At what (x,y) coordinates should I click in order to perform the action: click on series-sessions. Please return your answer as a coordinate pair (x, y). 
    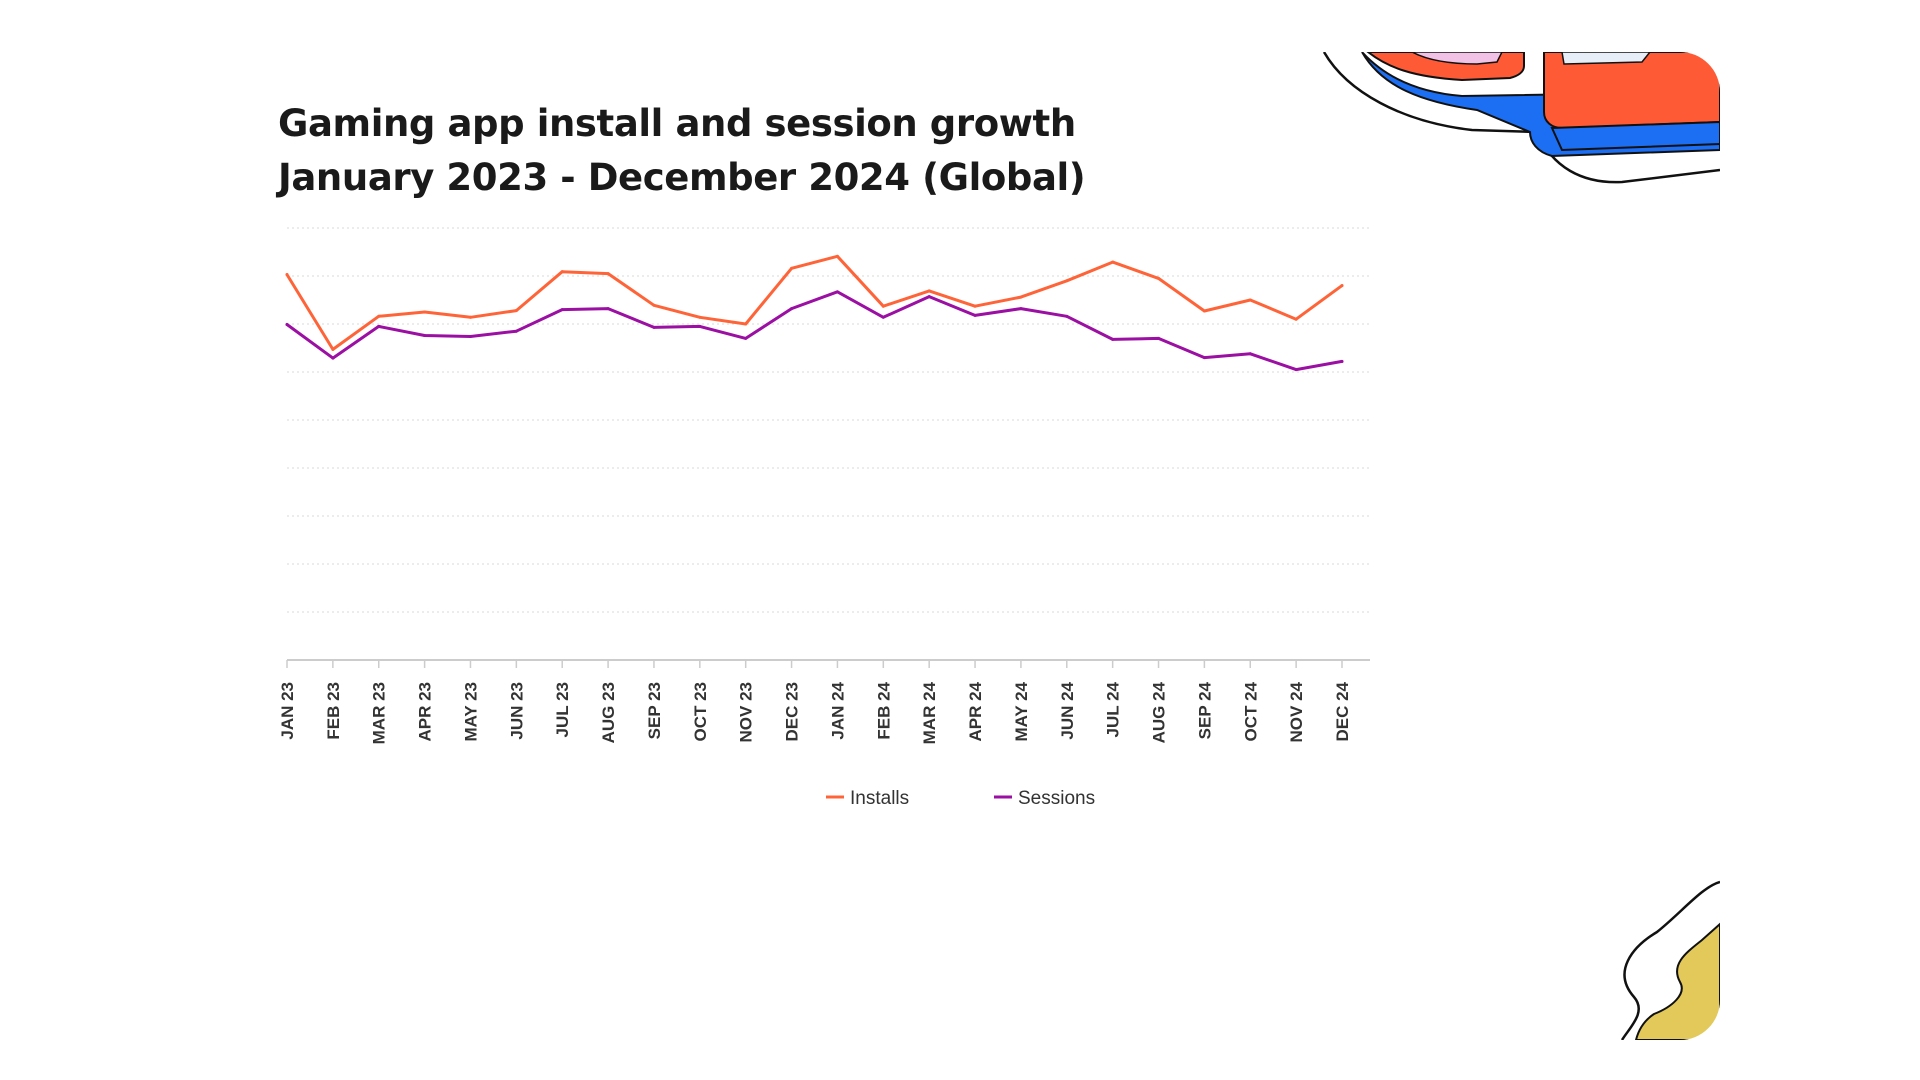
    Looking at the image, I should click on (814, 331).